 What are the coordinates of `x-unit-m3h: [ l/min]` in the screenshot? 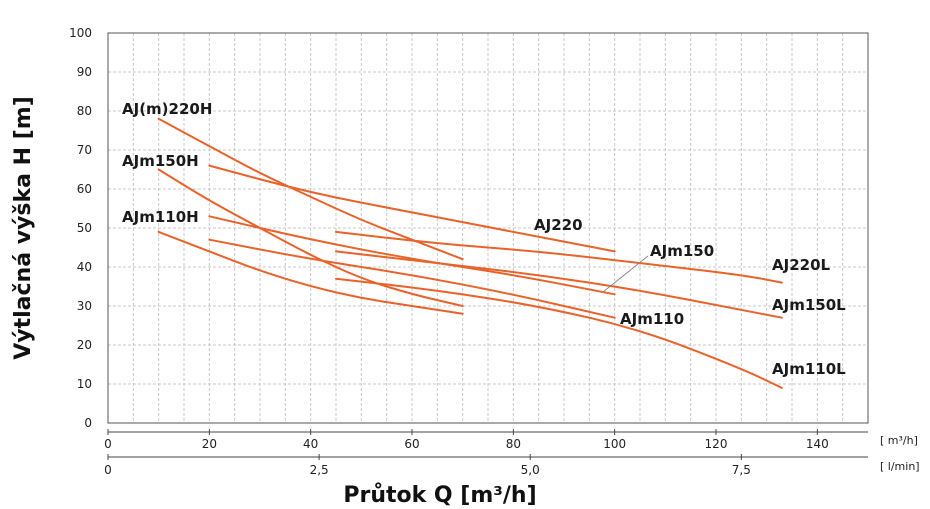 It's located at (900, 466).